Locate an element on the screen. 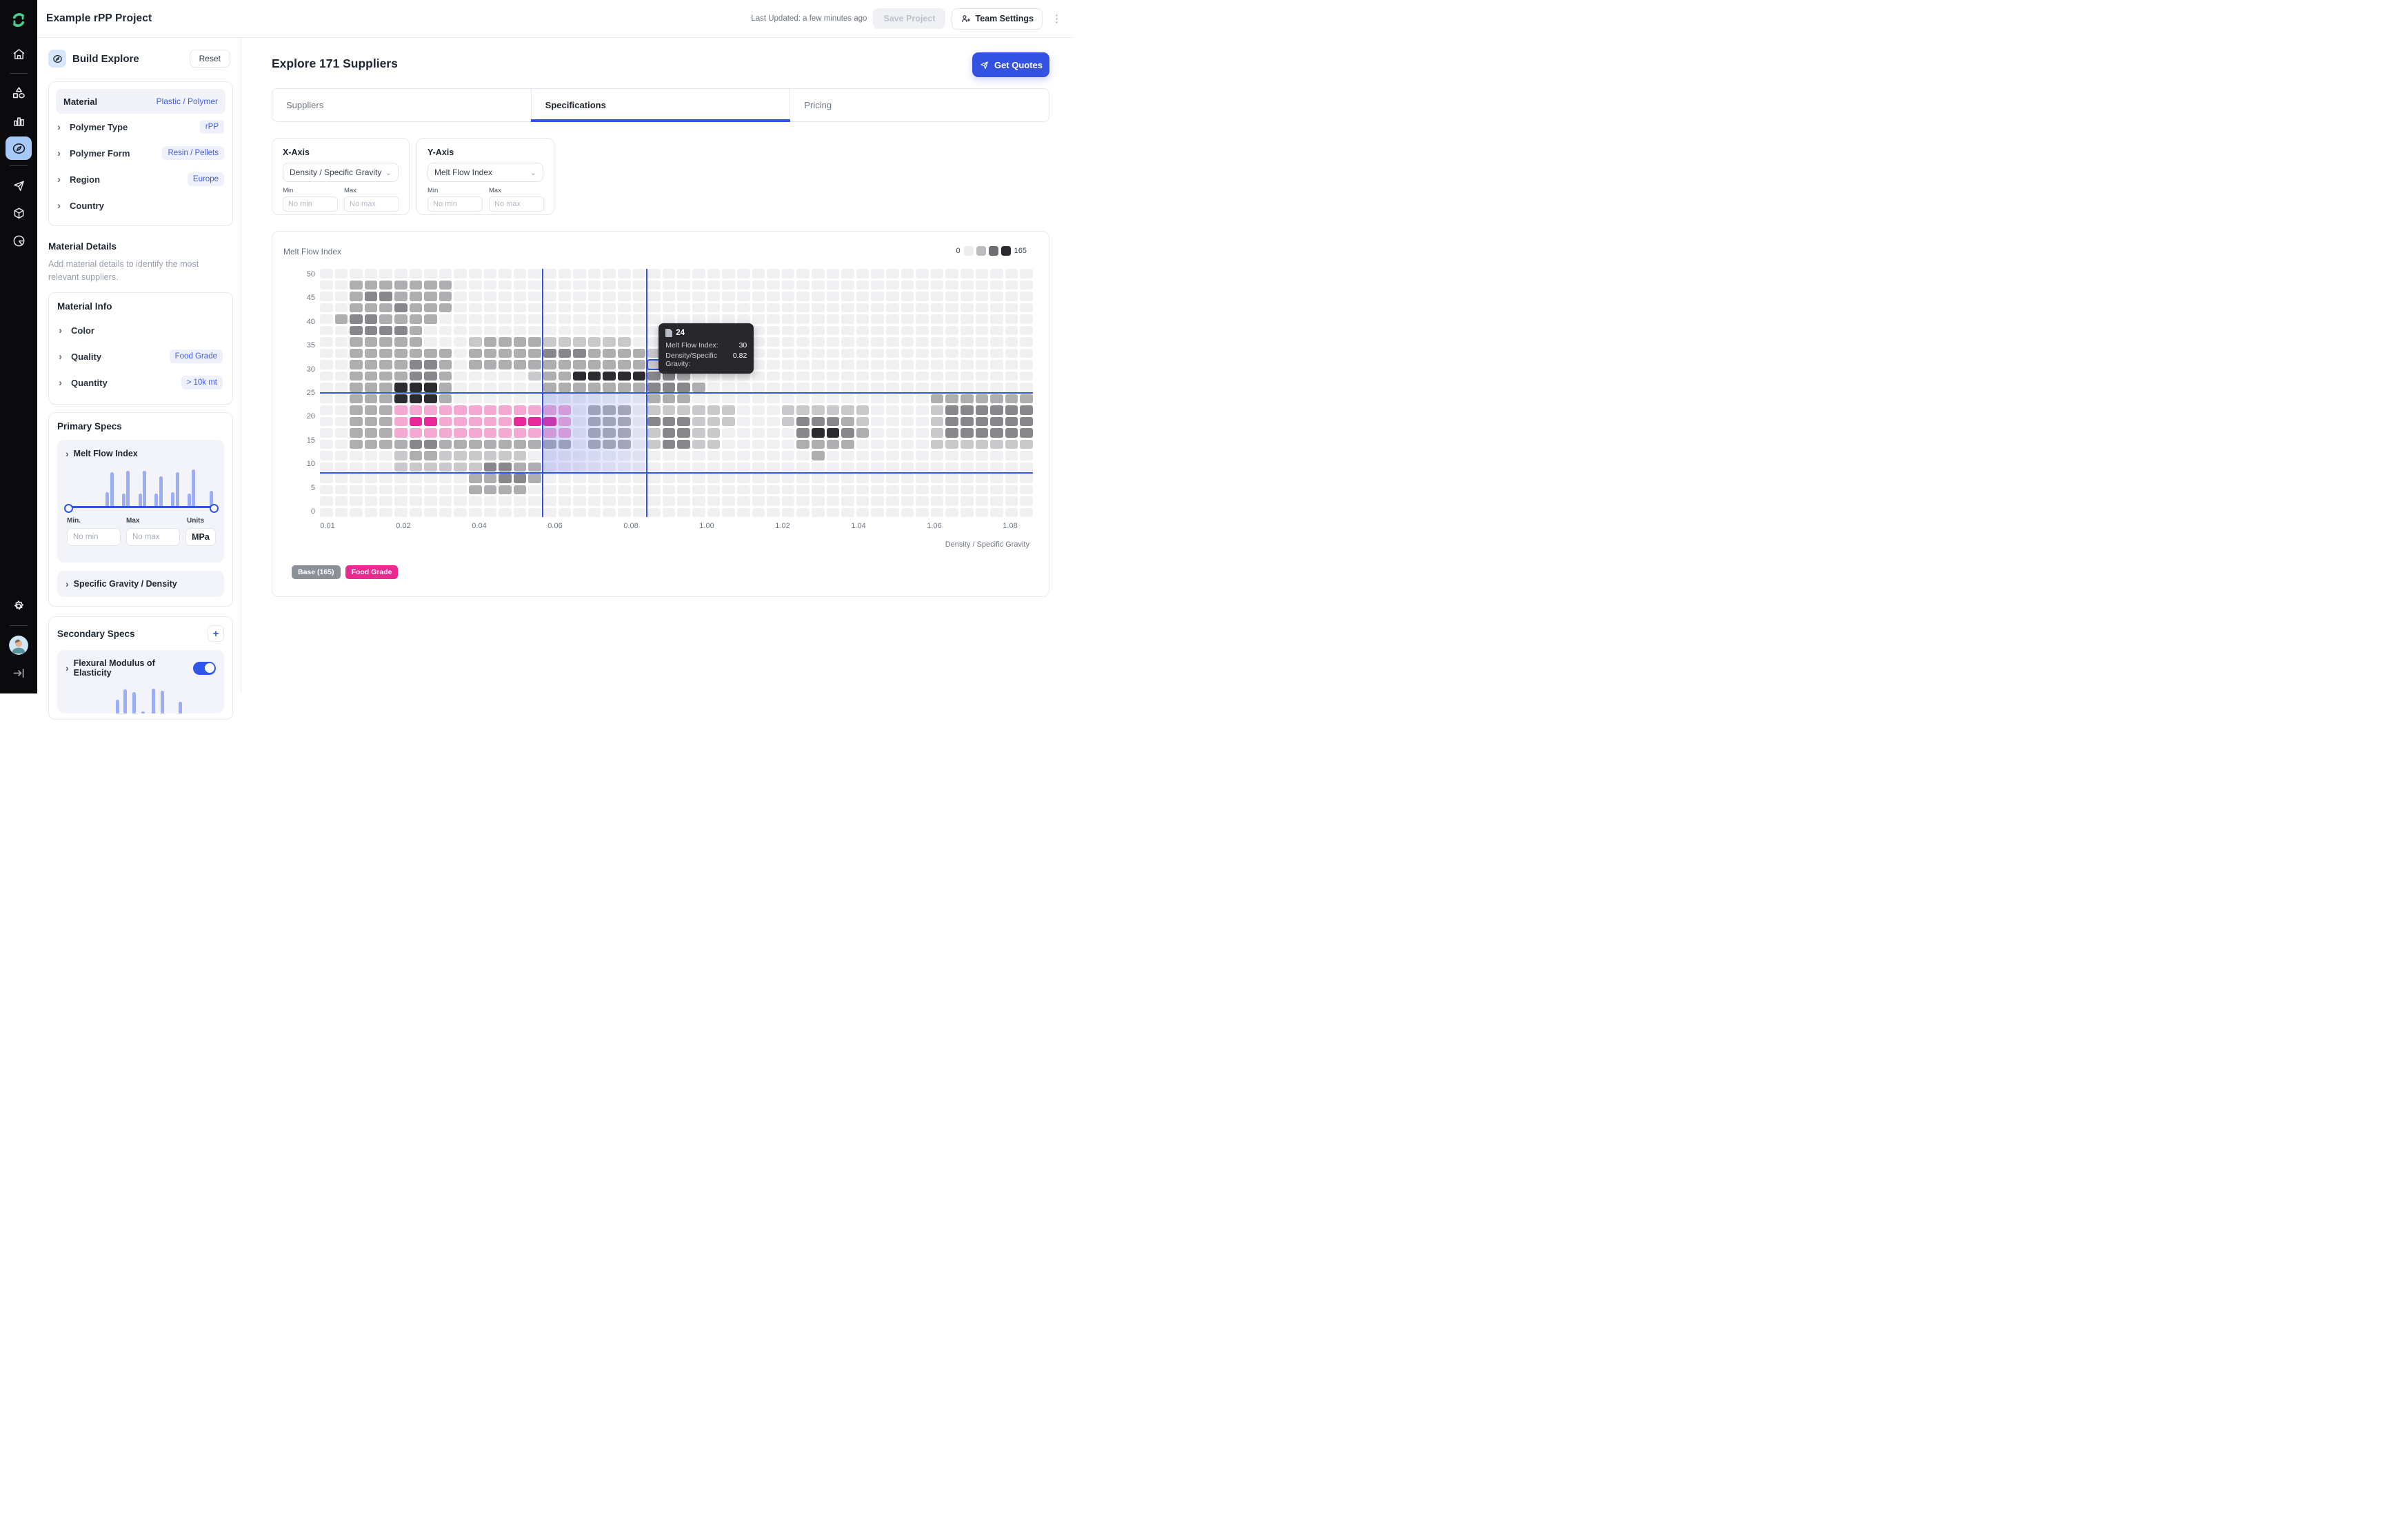 The image size is (2383, 1540). melt-flow-index-header: › Melt Flow Index is located at coordinates (102, 454).